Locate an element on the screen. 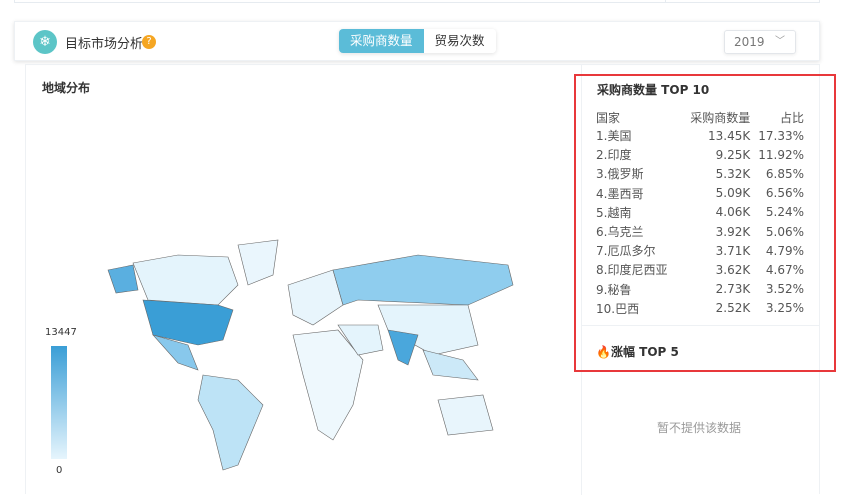 The width and height of the screenshot is (852, 495). table-row: 7.厄瓜多尔 3.71K 4.79% is located at coordinates (700, 250).